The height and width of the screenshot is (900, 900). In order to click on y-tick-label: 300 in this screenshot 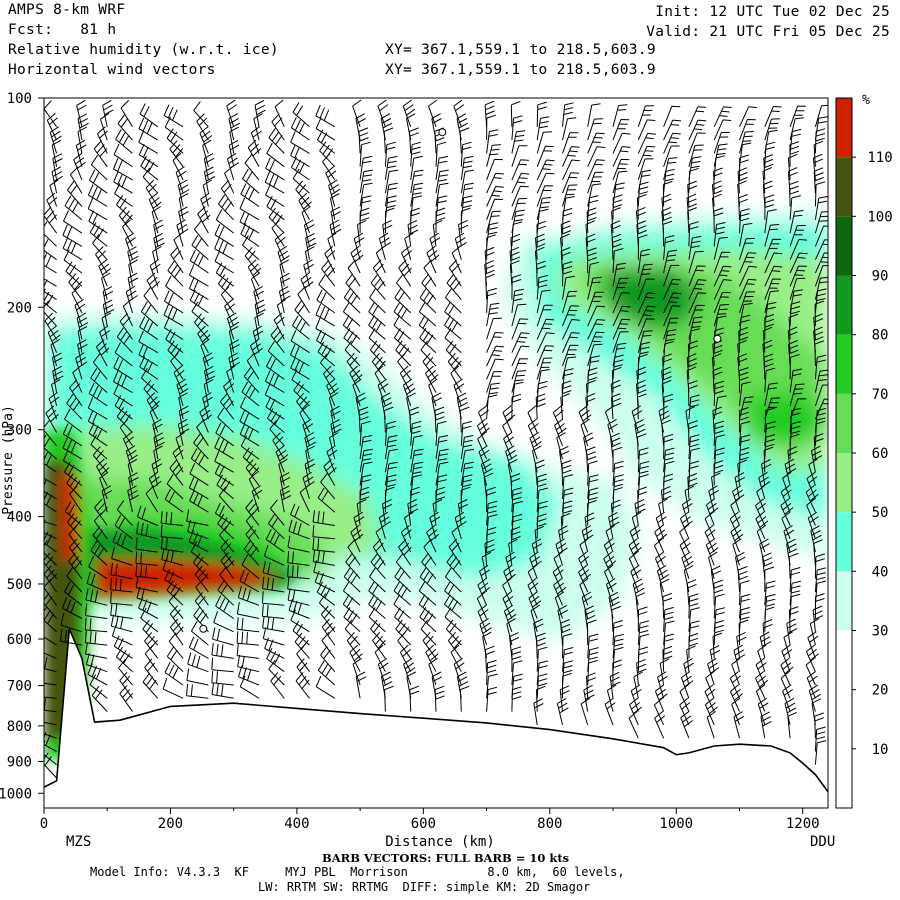, I will do `click(19, 431)`.